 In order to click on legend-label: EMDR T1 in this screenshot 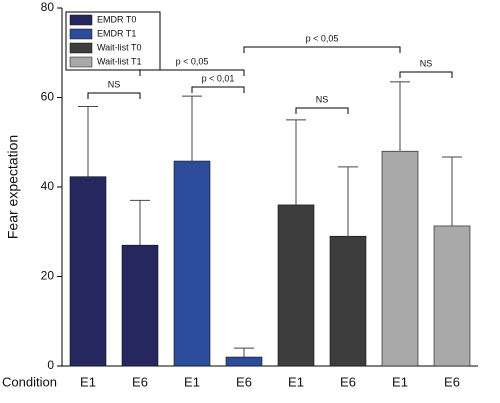, I will do `click(116, 33)`.